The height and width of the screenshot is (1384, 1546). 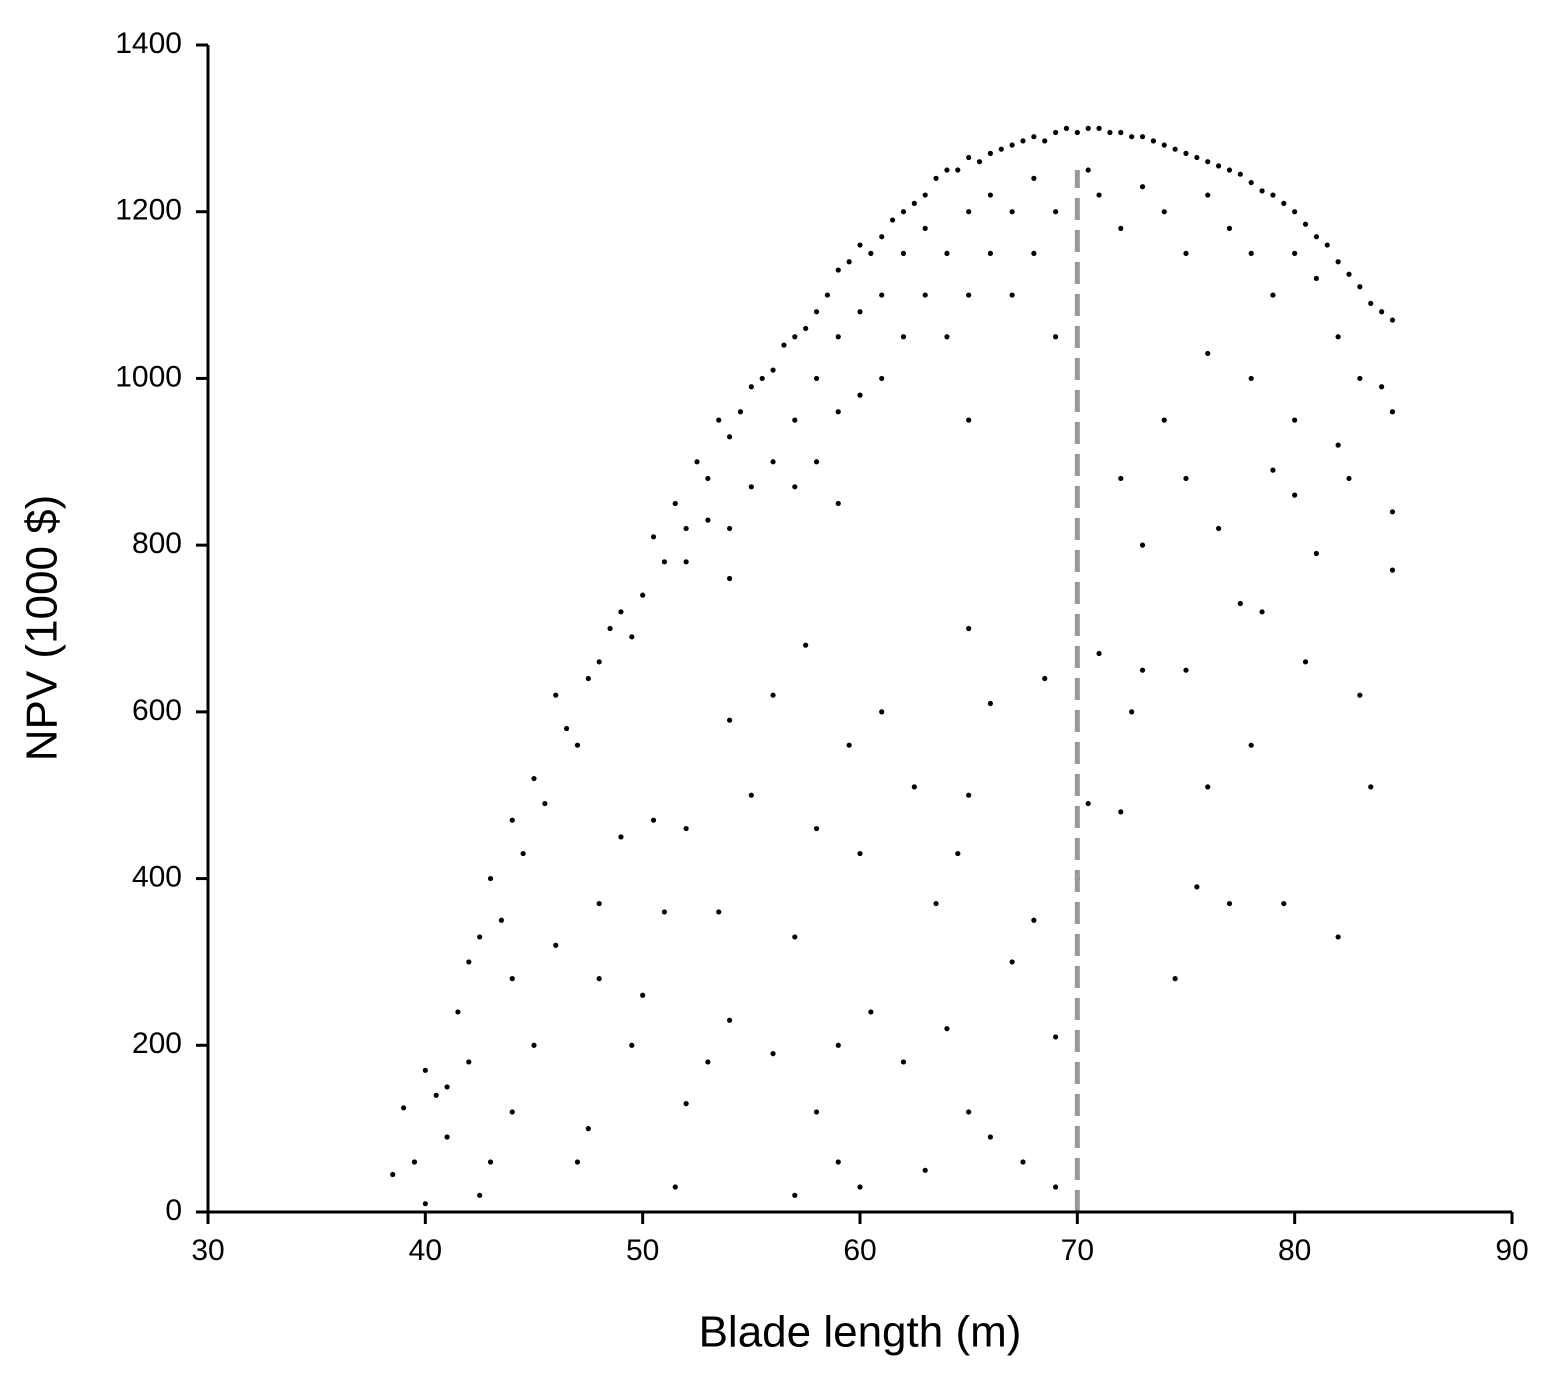 What do you see at coordinates (148, 43) in the screenshot?
I see `y-tick-label: 1400` at bounding box center [148, 43].